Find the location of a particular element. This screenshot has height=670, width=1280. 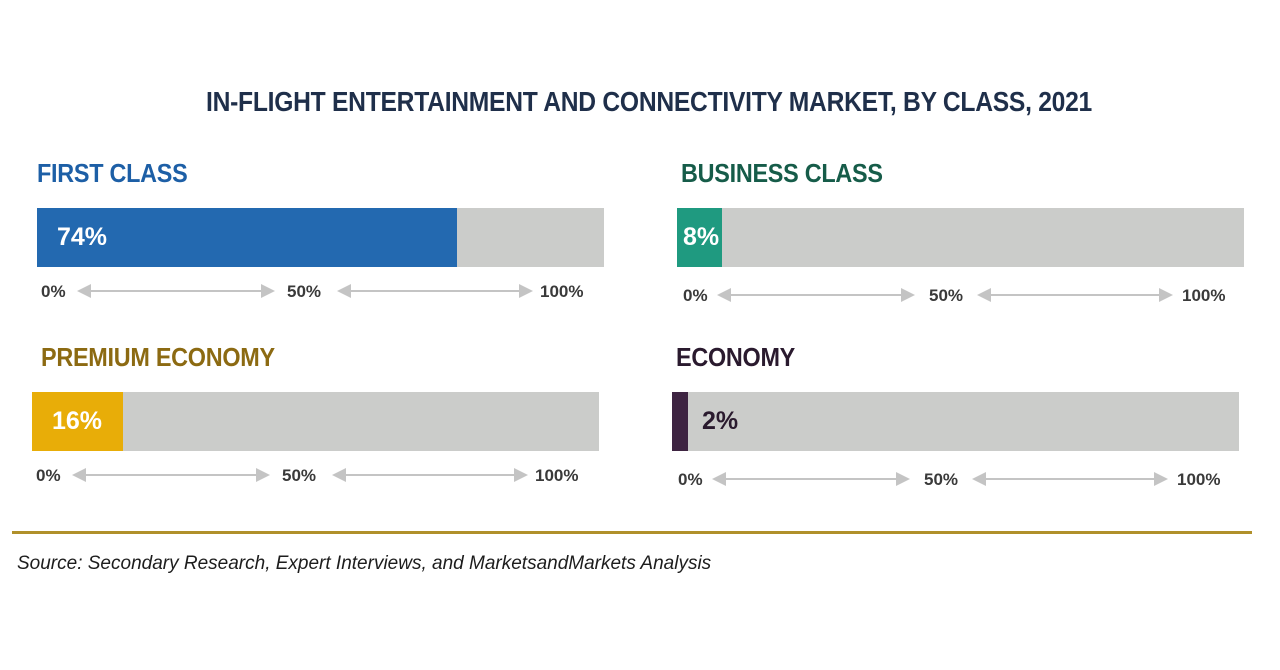

panel-premium-economy: PREMIUM ECONOMY 16% 0% 50% 100% is located at coordinates (317, 422).